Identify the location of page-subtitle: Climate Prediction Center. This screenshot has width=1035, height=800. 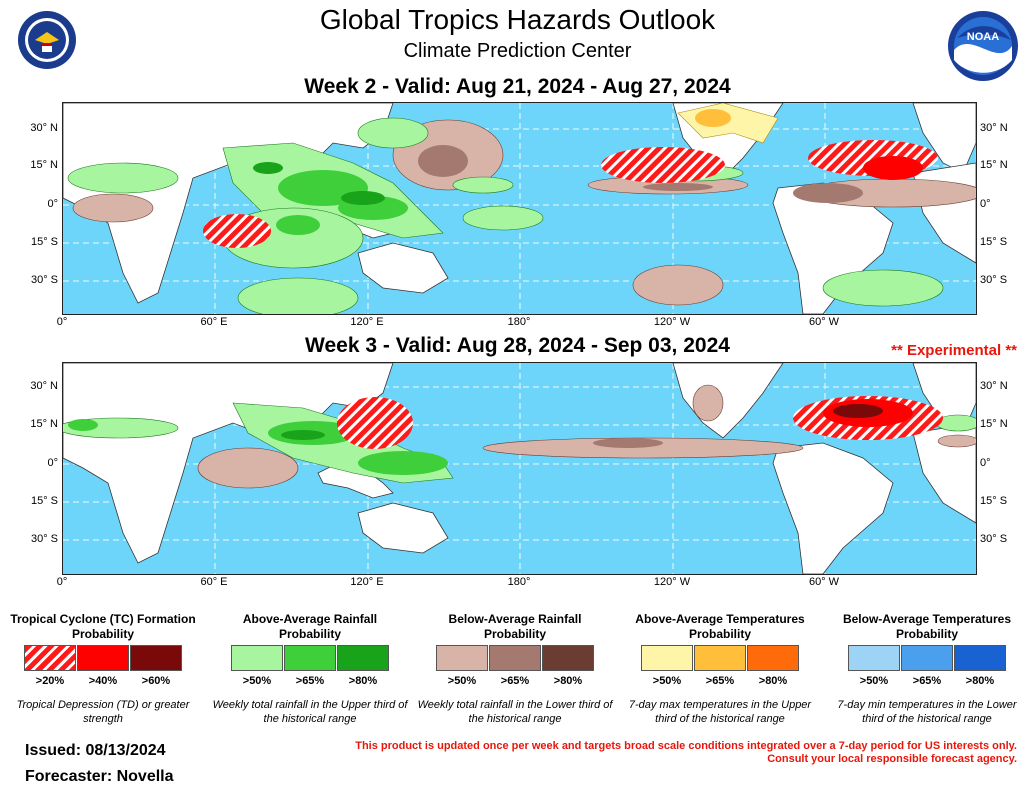
(517, 51).